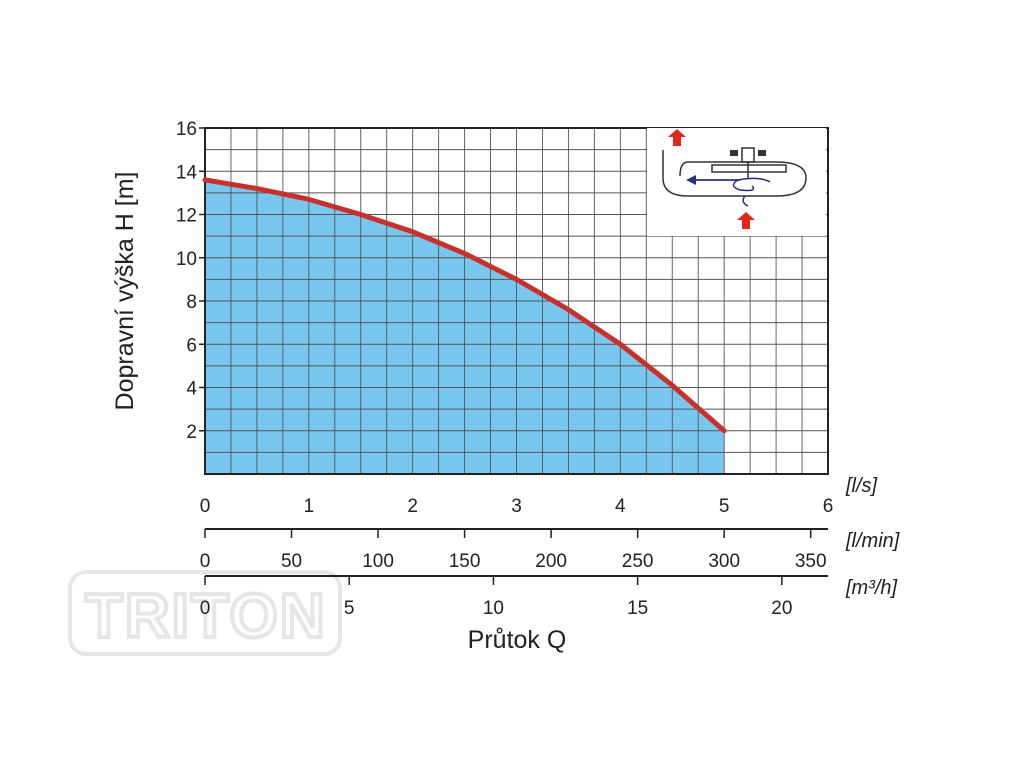 This screenshot has width=1024, height=768. I want to click on x-tick-label: 10, so click(493, 608).